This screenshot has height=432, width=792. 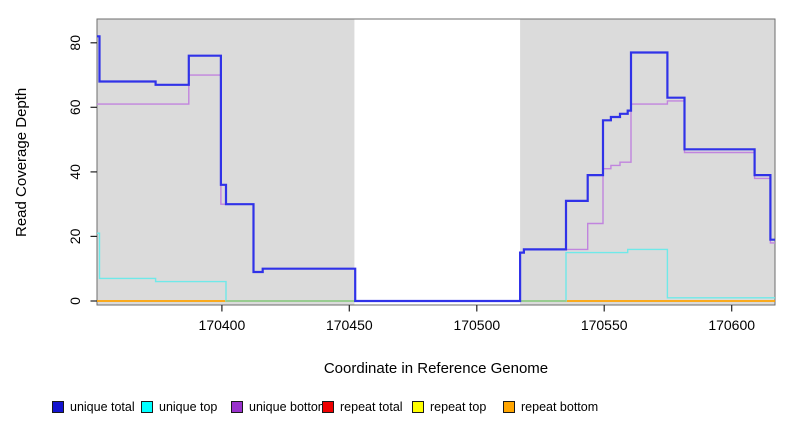 What do you see at coordinates (349, 325) in the screenshot?
I see `x-tick-label: 170450` at bounding box center [349, 325].